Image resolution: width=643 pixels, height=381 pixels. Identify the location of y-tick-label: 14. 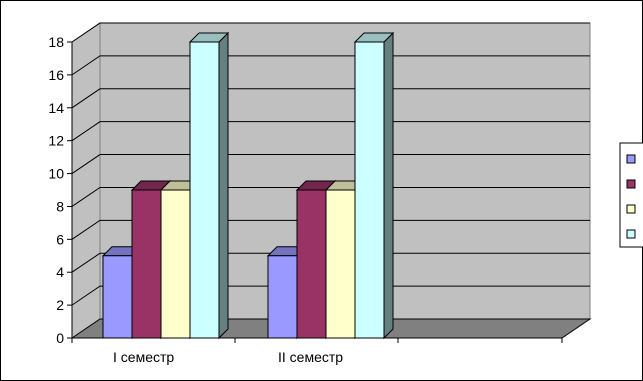
(56, 108).